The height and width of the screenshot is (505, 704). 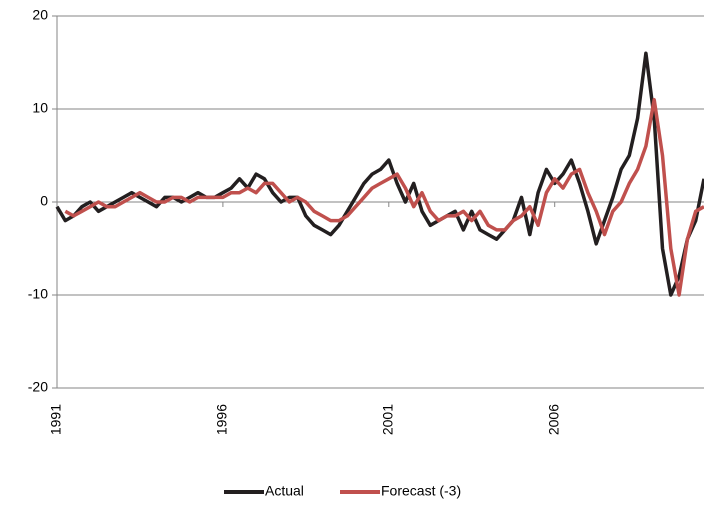 I want to click on legend-label: Forecast (-3), so click(x=421, y=491).